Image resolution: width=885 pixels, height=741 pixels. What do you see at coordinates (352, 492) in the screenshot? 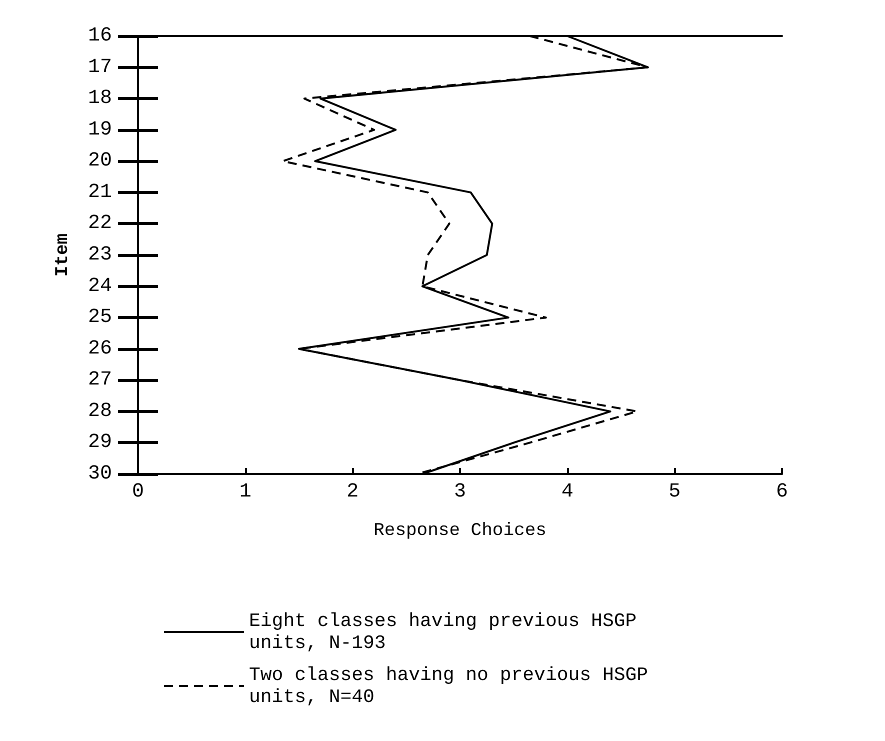
I see `x-tick-label: 2` at bounding box center [352, 492].